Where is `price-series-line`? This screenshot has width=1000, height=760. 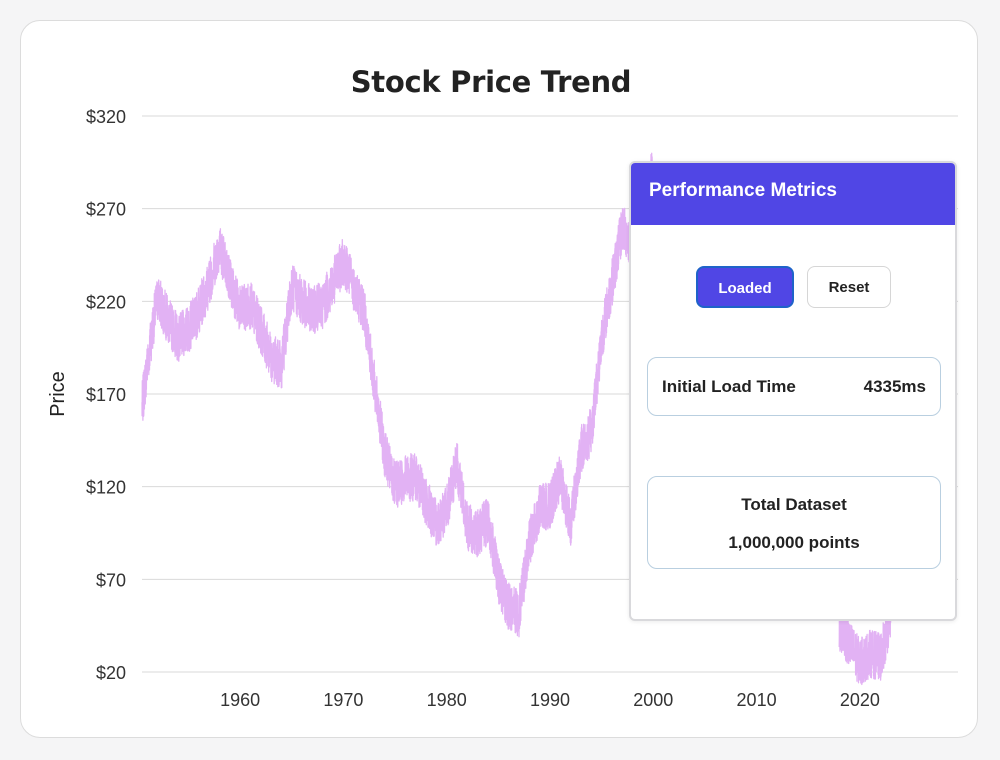 price-series-line is located at coordinates (865, 639).